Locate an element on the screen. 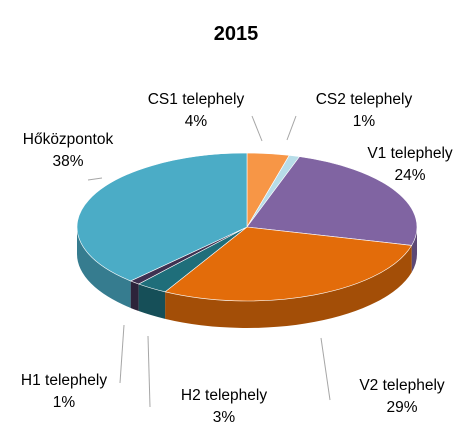  slice-label-value-2: 24% is located at coordinates (409, 175).